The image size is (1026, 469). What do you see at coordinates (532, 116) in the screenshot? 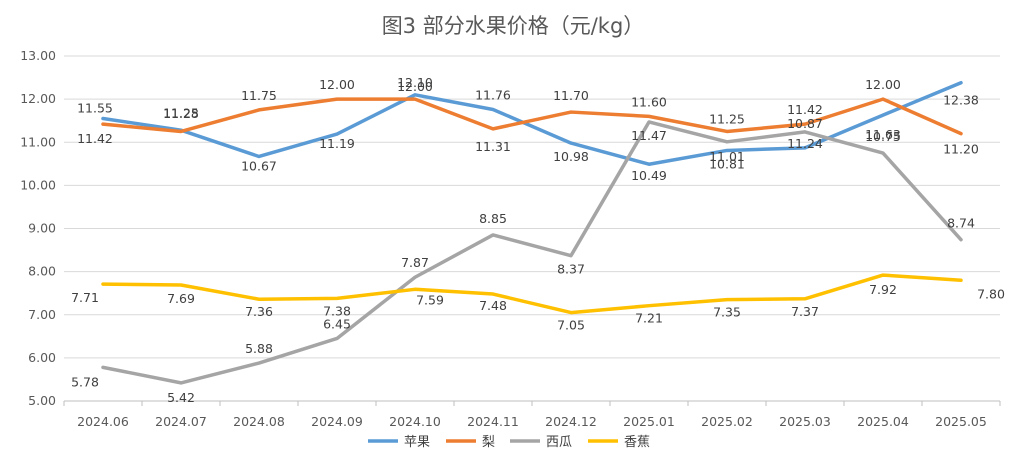
I see `series-line-pear` at bounding box center [532, 116].